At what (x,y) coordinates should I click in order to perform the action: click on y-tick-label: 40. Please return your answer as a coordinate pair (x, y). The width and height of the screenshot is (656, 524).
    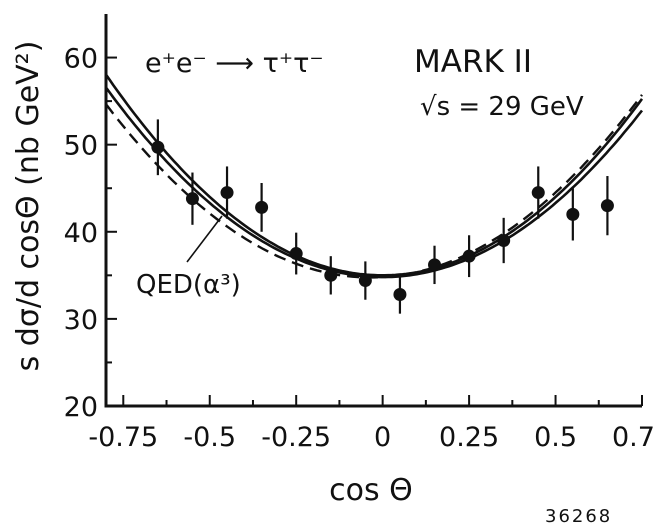
    Looking at the image, I should click on (81, 233).